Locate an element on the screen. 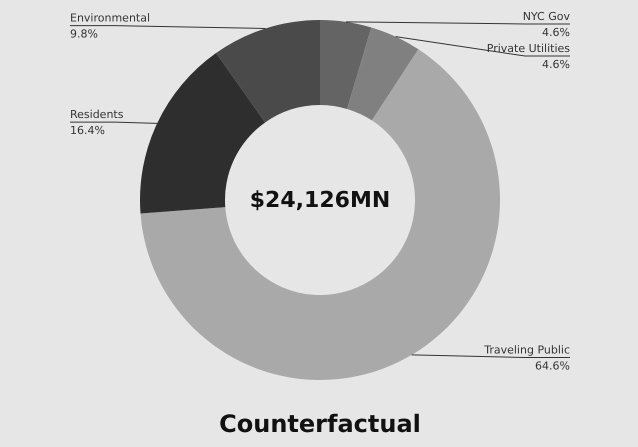 This screenshot has width=638, height=447. slice-label: NYC Gov is located at coordinates (546, 16).